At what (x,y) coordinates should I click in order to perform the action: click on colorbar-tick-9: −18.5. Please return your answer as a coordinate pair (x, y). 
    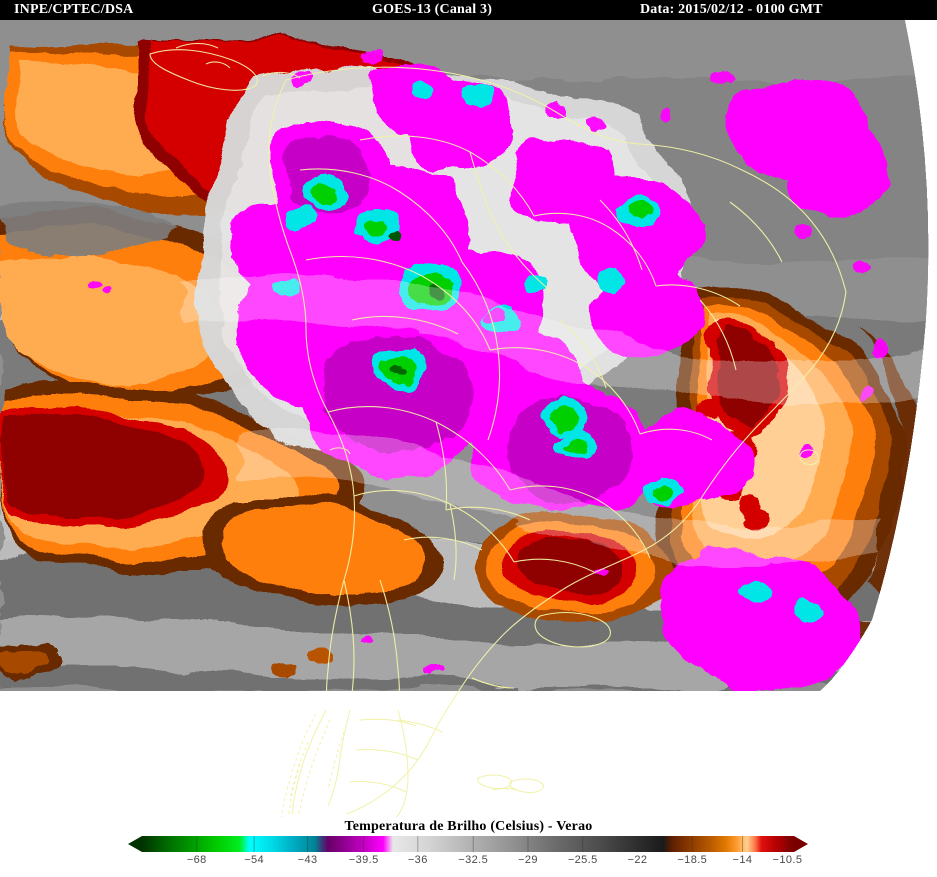
    Looking at the image, I should click on (692, 860).